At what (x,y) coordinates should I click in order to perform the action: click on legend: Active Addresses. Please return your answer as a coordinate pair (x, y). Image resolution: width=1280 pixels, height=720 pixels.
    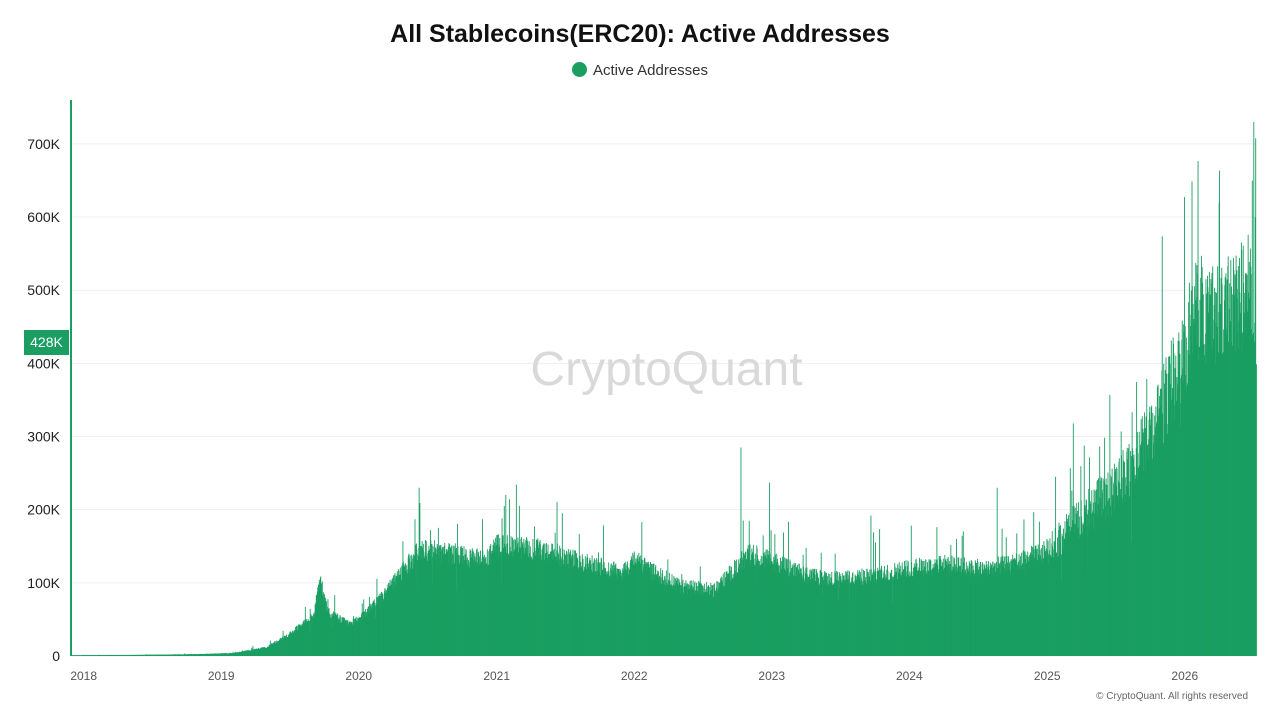
    Looking at the image, I should click on (640, 70).